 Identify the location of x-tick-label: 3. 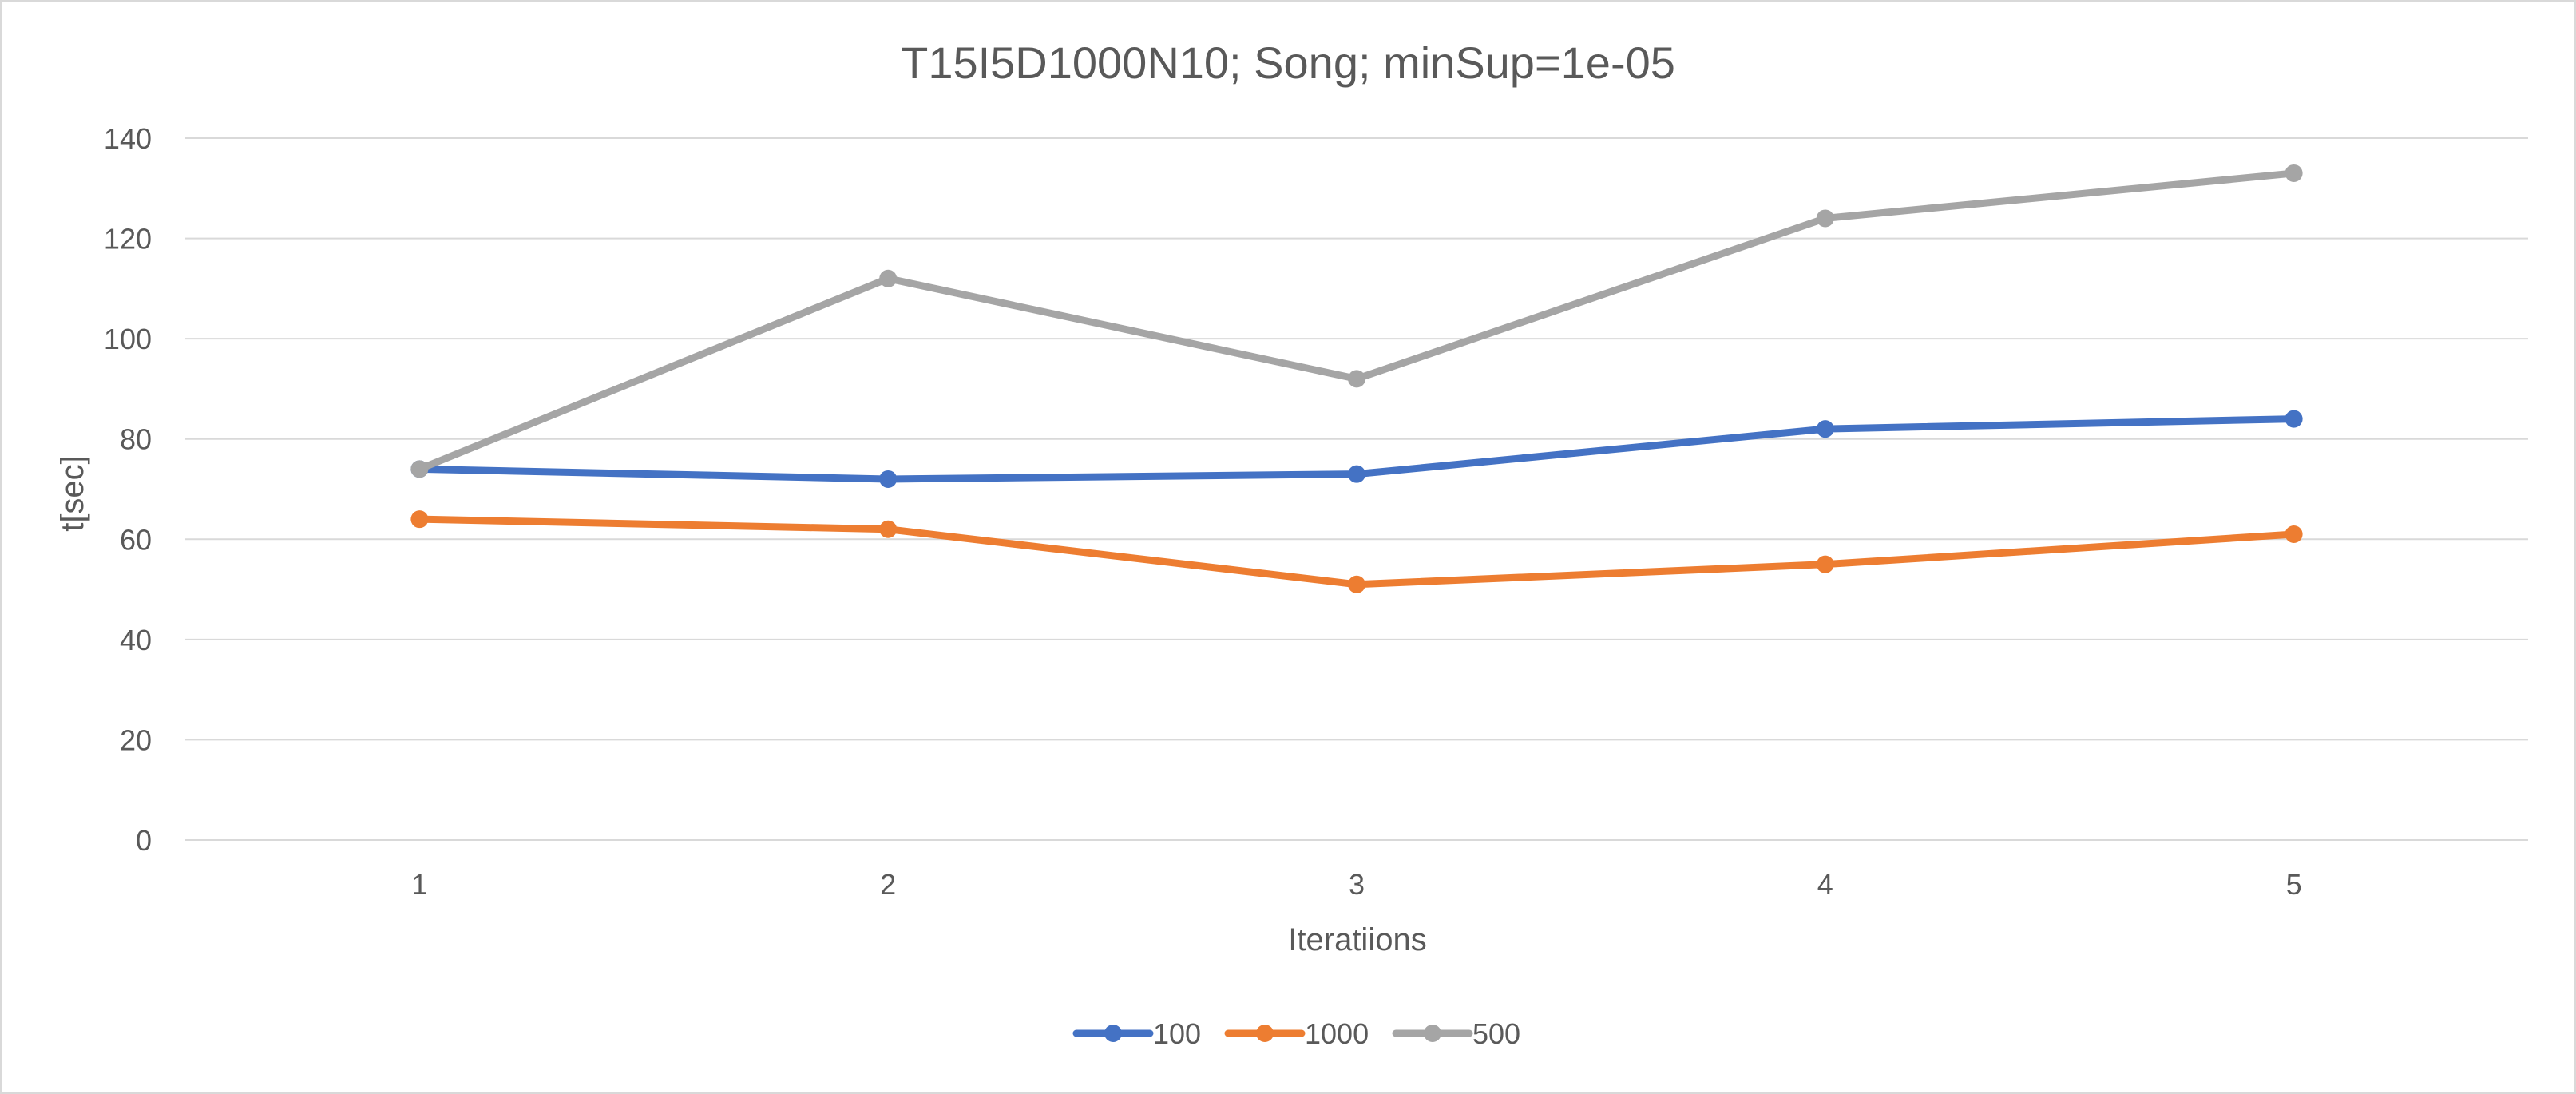
(1357, 885).